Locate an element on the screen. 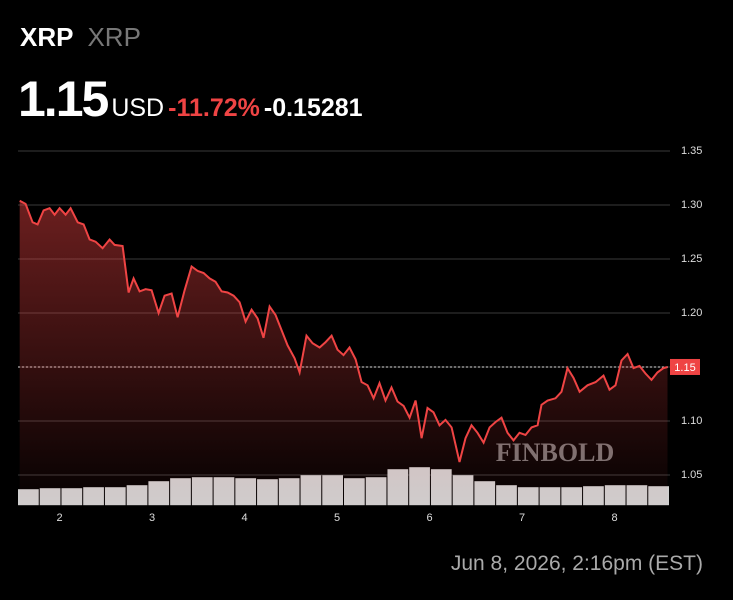 The image size is (733, 600). symbol: XRP is located at coordinates (47, 37).